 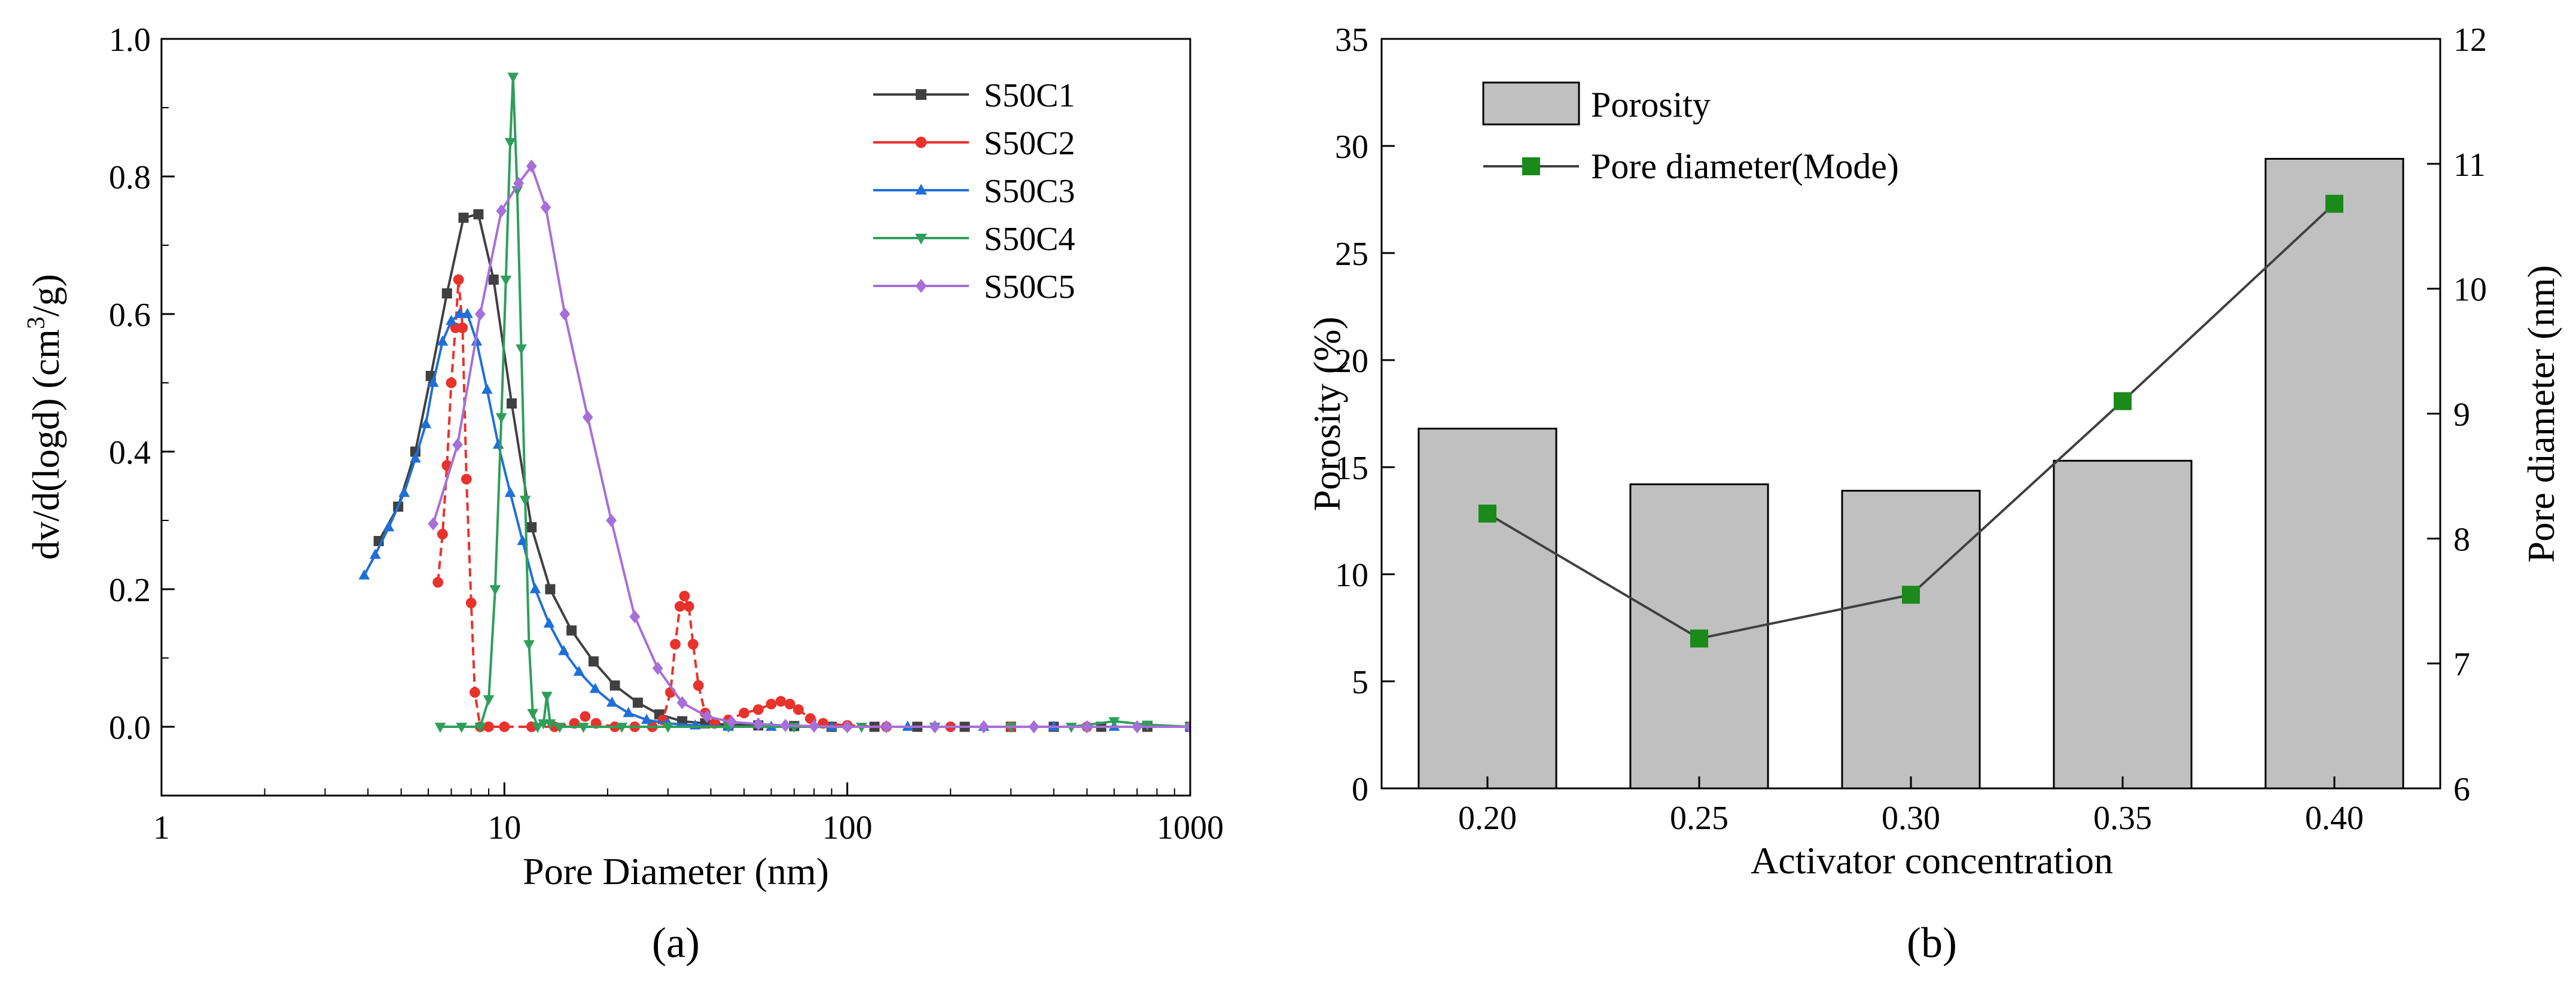 What do you see at coordinates (1029, 95) in the screenshot?
I see `chart-a-legend-label: S50C1` at bounding box center [1029, 95].